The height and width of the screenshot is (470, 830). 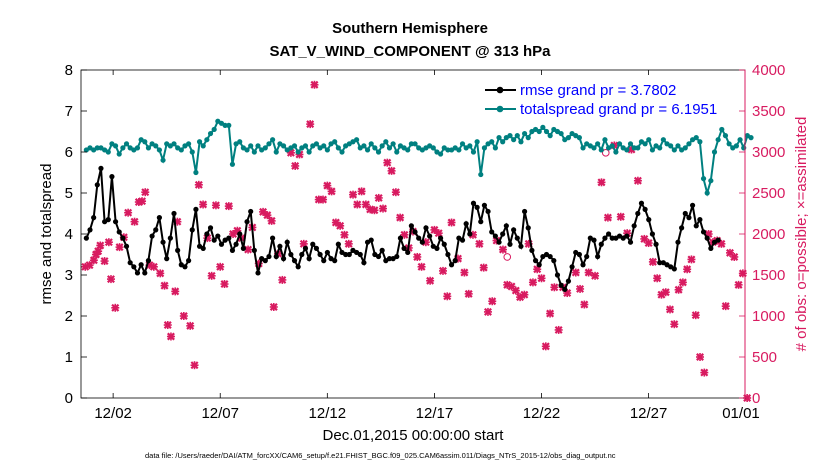 I want to click on chart-title-line1: Southern Hemisphere, so click(x=410, y=28).